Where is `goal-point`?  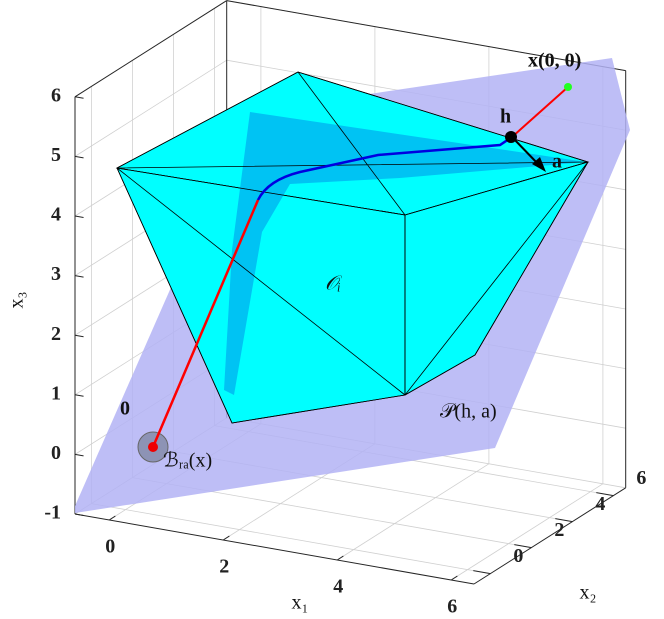 goal-point is located at coordinates (153, 447).